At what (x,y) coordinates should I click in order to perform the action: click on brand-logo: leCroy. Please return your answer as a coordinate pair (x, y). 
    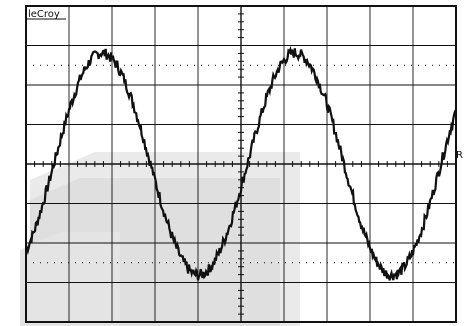
    Looking at the image, I should click on (44, 14).